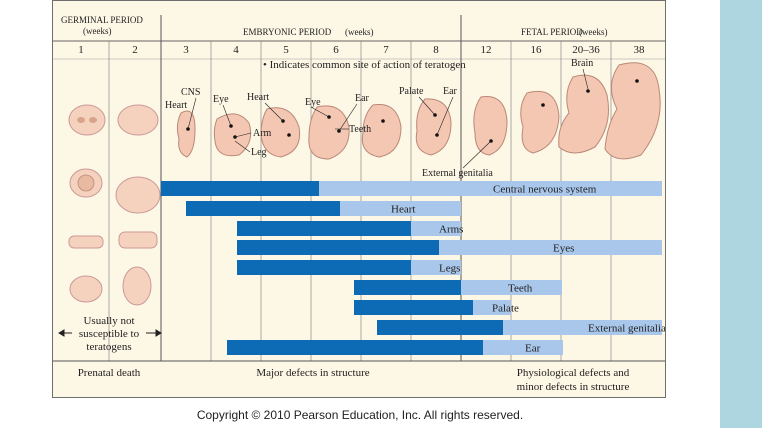  Describe the element at coordinates (86, 242) in the screenshot. I see `implantation-strip` at that location.